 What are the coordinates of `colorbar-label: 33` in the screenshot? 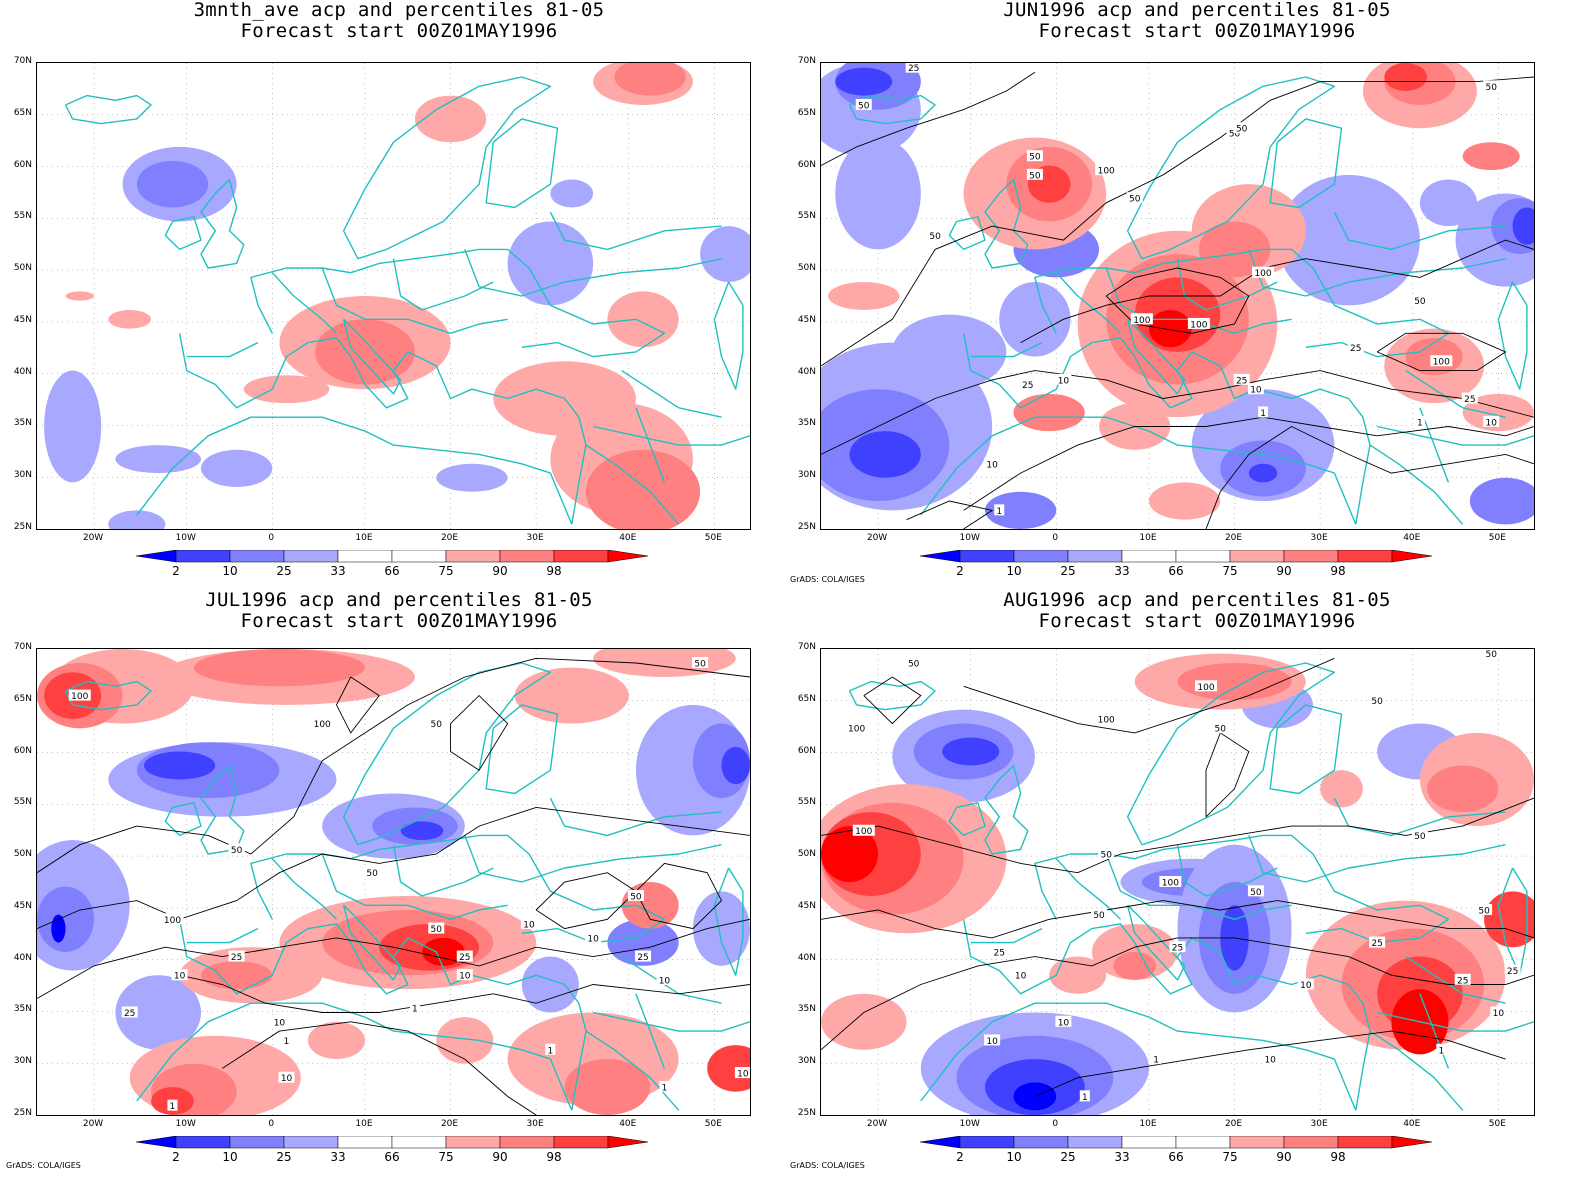 It's located at (1122, 1157).